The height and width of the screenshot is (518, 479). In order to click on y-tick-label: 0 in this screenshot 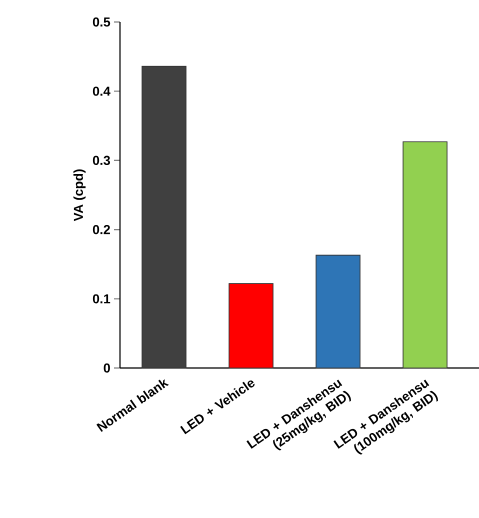, I will do `click(107, 368)`.